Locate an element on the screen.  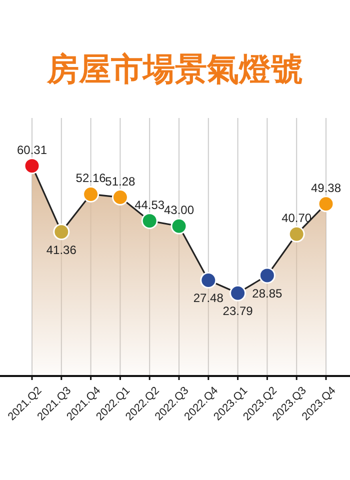
data-label: 52.16 is located at coordinates (91, 178).